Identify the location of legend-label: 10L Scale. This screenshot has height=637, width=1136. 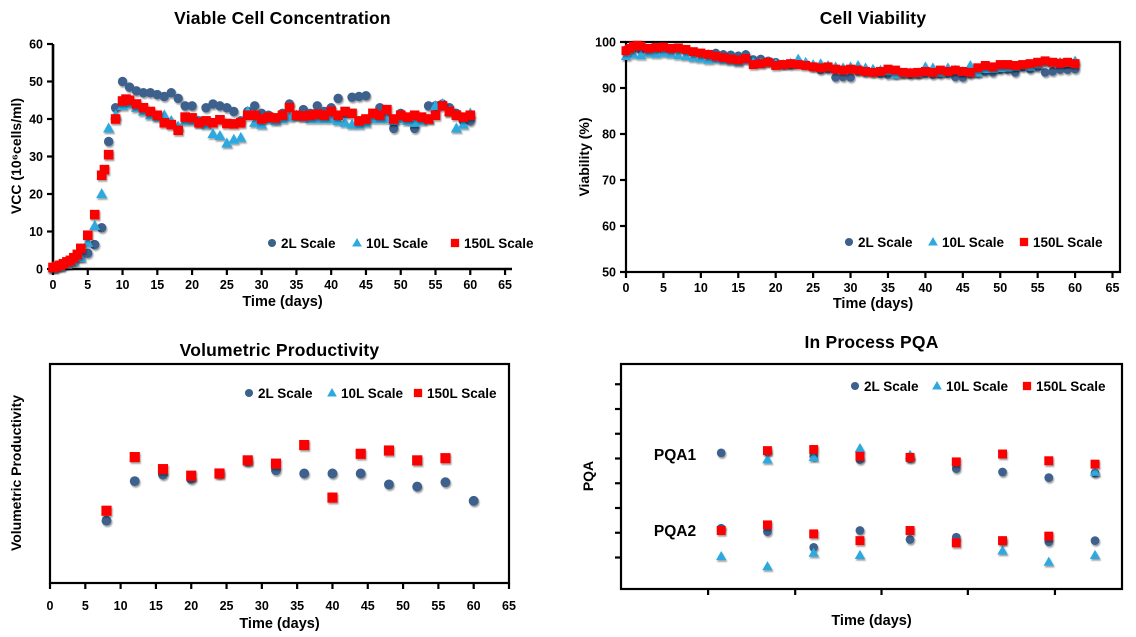
(973, 242).